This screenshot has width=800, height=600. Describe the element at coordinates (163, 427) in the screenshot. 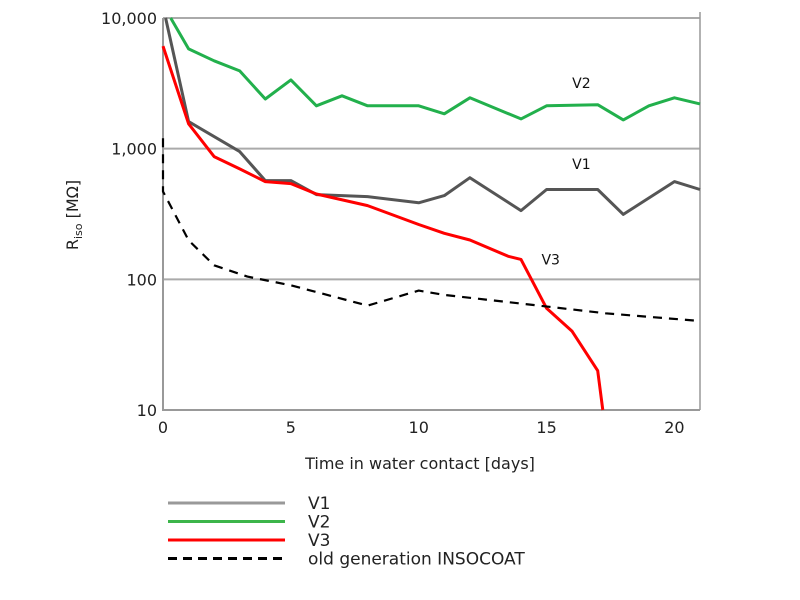

I see `x-tick-label: 0` at that location.